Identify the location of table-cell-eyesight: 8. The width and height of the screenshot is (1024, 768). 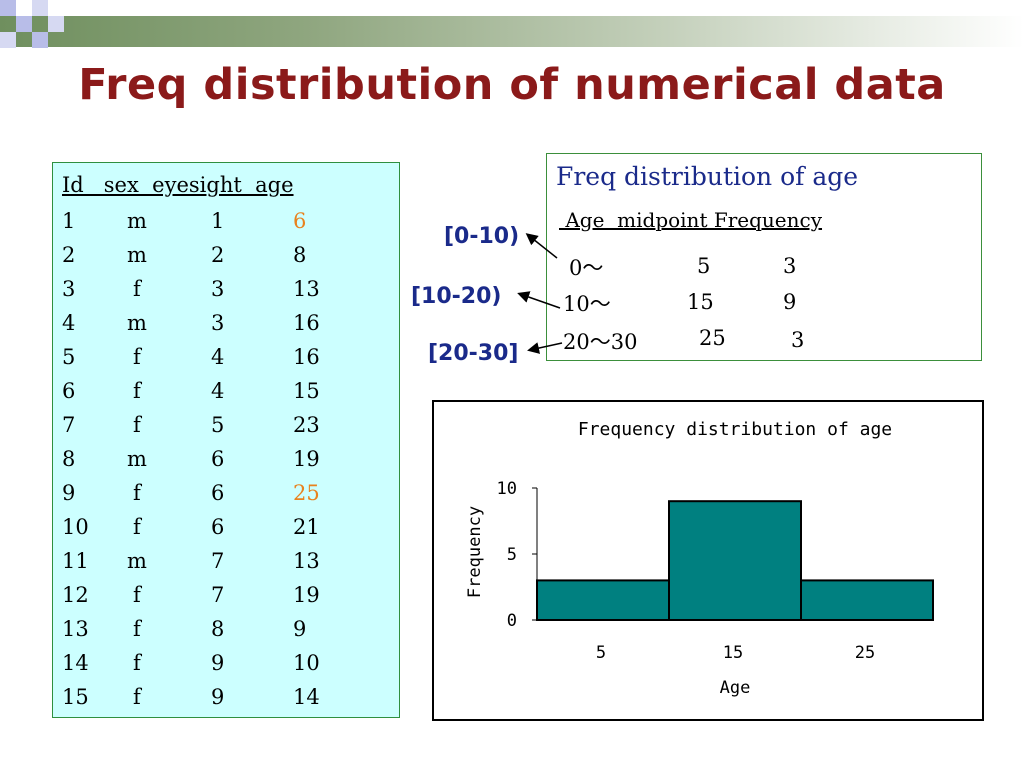
(218, 629).